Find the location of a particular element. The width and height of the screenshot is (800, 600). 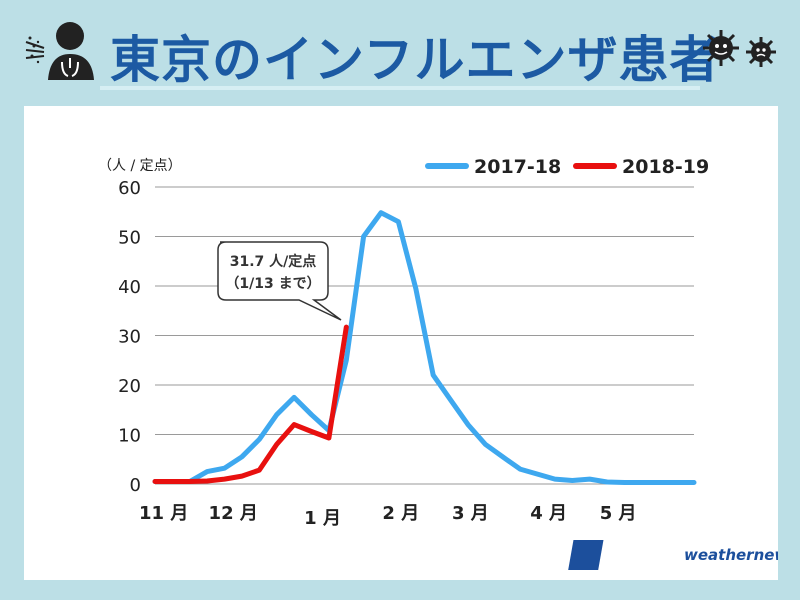

callout-bubble is located at coordinates (279, 281).